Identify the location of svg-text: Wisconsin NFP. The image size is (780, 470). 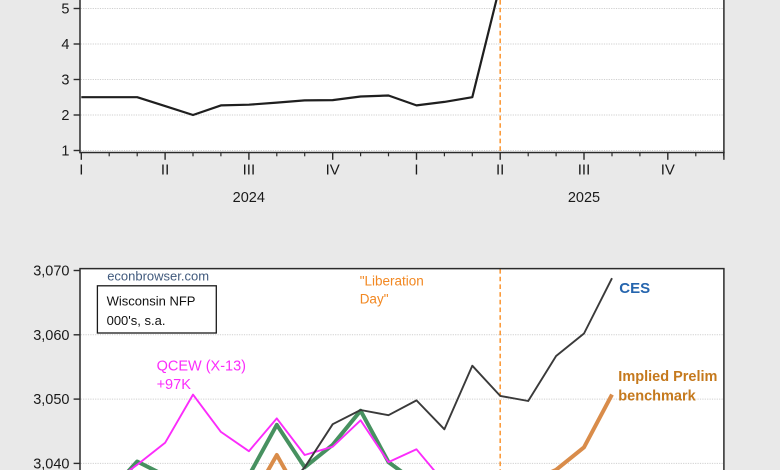
(151, 300).